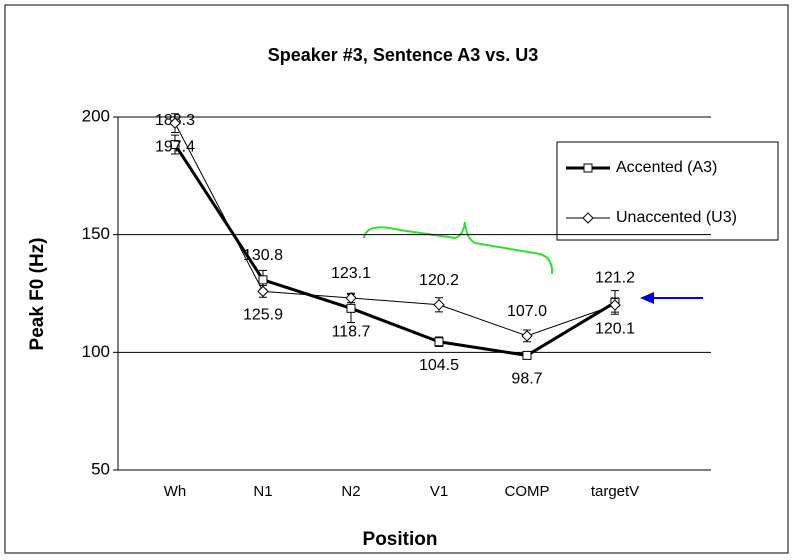 The image size is (794, 560). What do you see at coordinates (263, 315) in the screenshot?
I see `data-label: 125.9` at bounding box center [263, 315].